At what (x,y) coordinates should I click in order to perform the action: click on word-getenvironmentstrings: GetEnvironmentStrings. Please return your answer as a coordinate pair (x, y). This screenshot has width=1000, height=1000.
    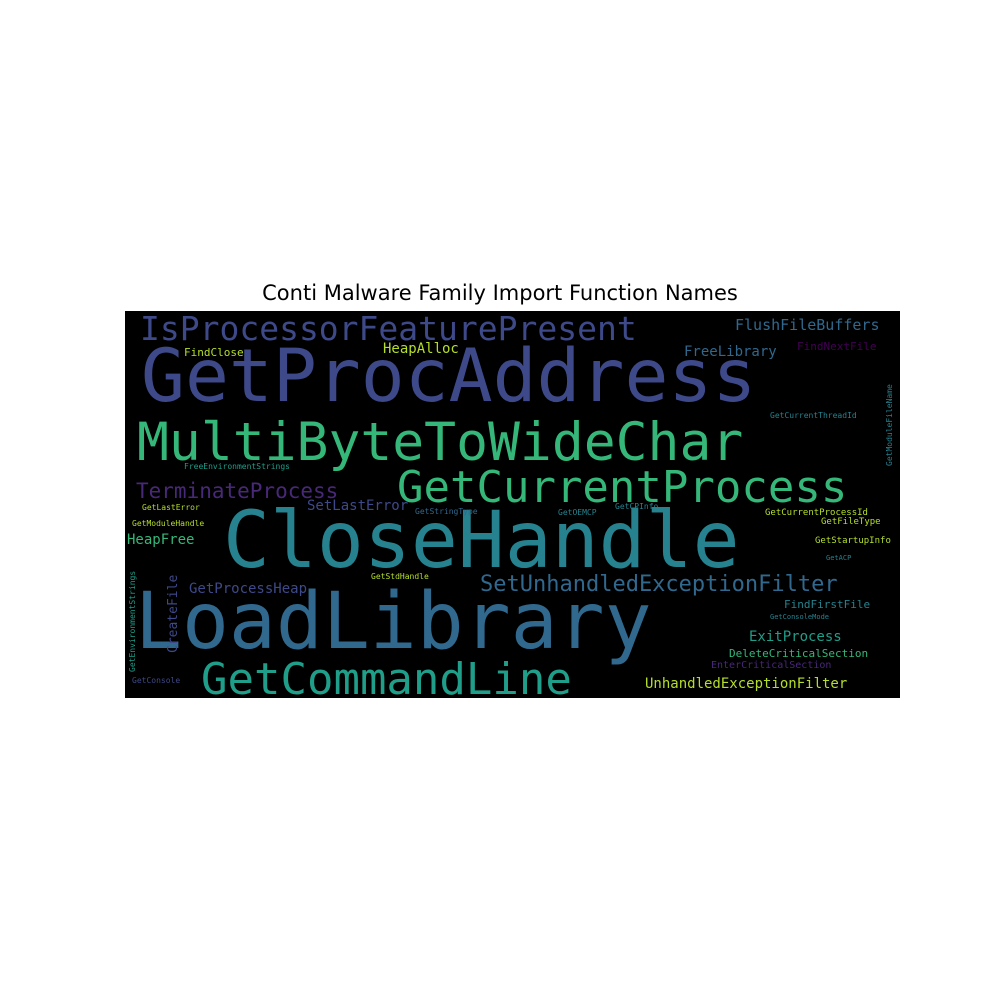
    Looking at the image, I should click on (132, 621).